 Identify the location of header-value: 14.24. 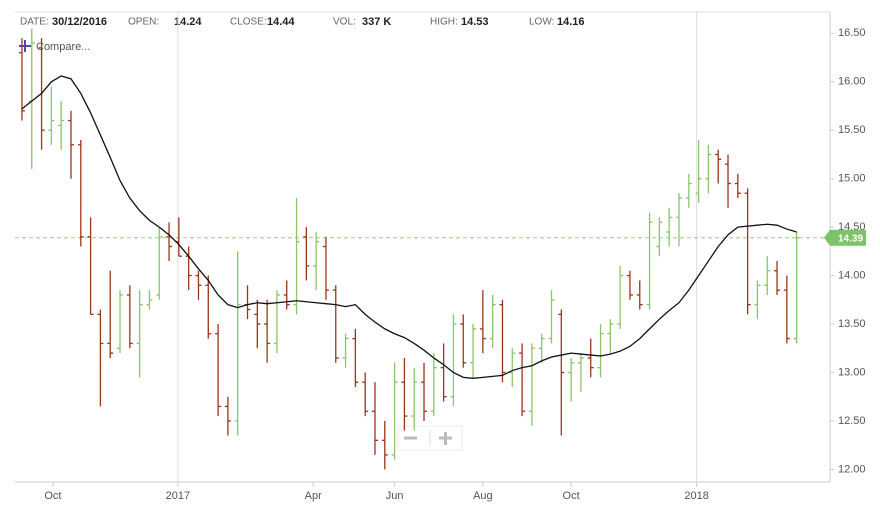
(188, 22).